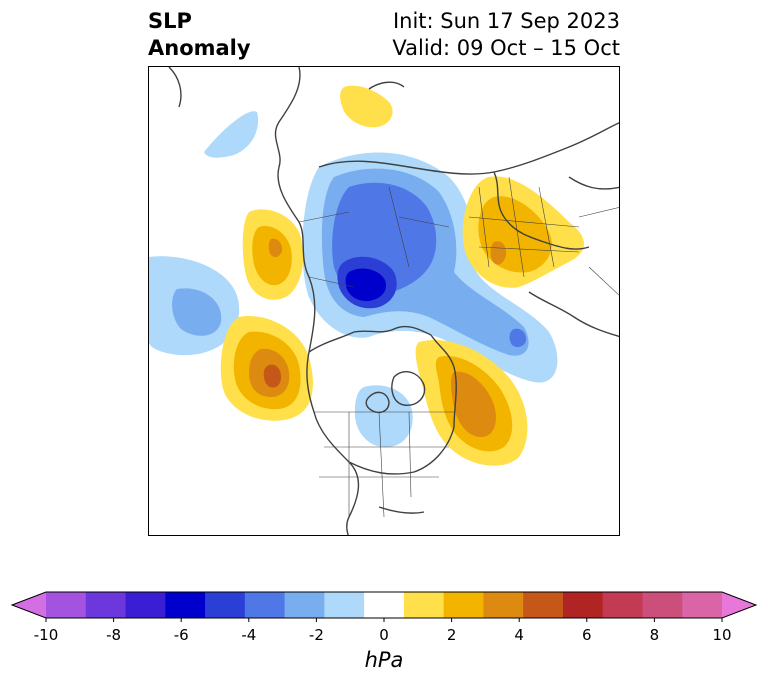 This screenshot has width=768, height=686. Describe the element at coordinates (170, 21) in the screenshot. I see `title-line-1: SLP` at that location.